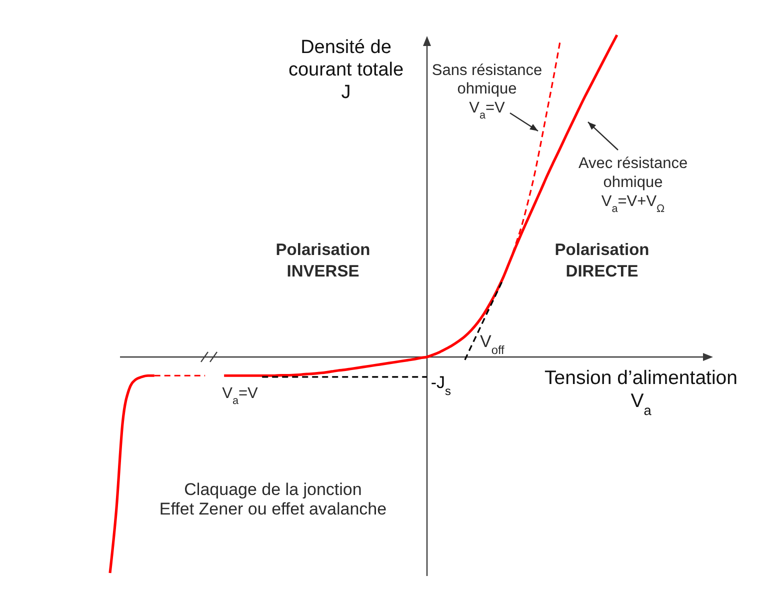  Describe the element at coordinates (641, 392) in the screenshot. I see `x-axis-title: Tension d’alimentation V$_{a}$` at that location.